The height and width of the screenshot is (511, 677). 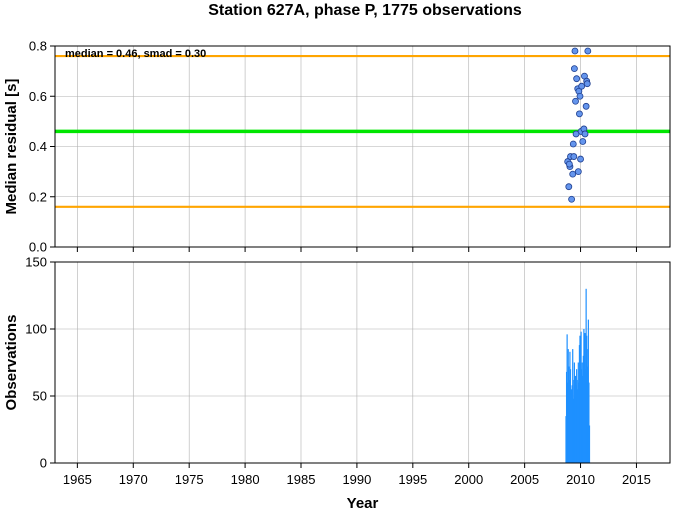 What do you see at coordinates (412, 479) in the screenshot?
I see `x-tick-label: 1995` at bounding box center [412, 479].